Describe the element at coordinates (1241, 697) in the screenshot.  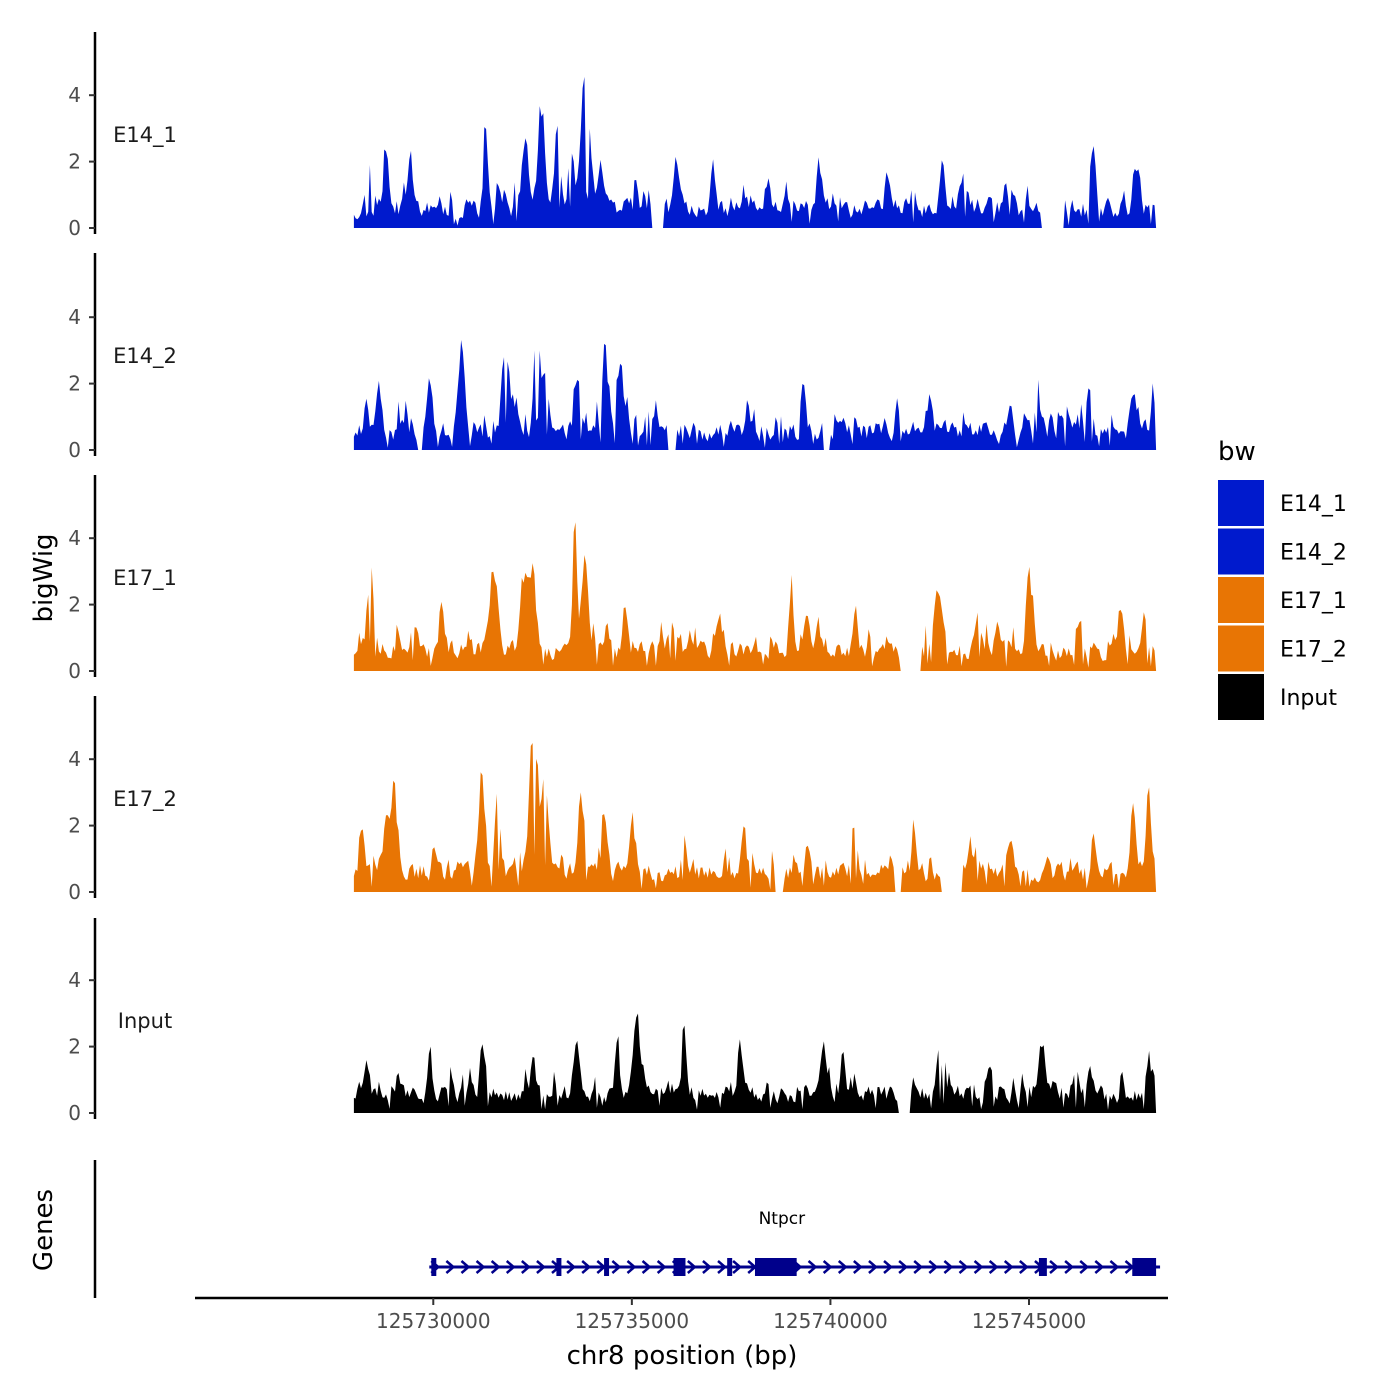
I see `legend-key-input` at that location.